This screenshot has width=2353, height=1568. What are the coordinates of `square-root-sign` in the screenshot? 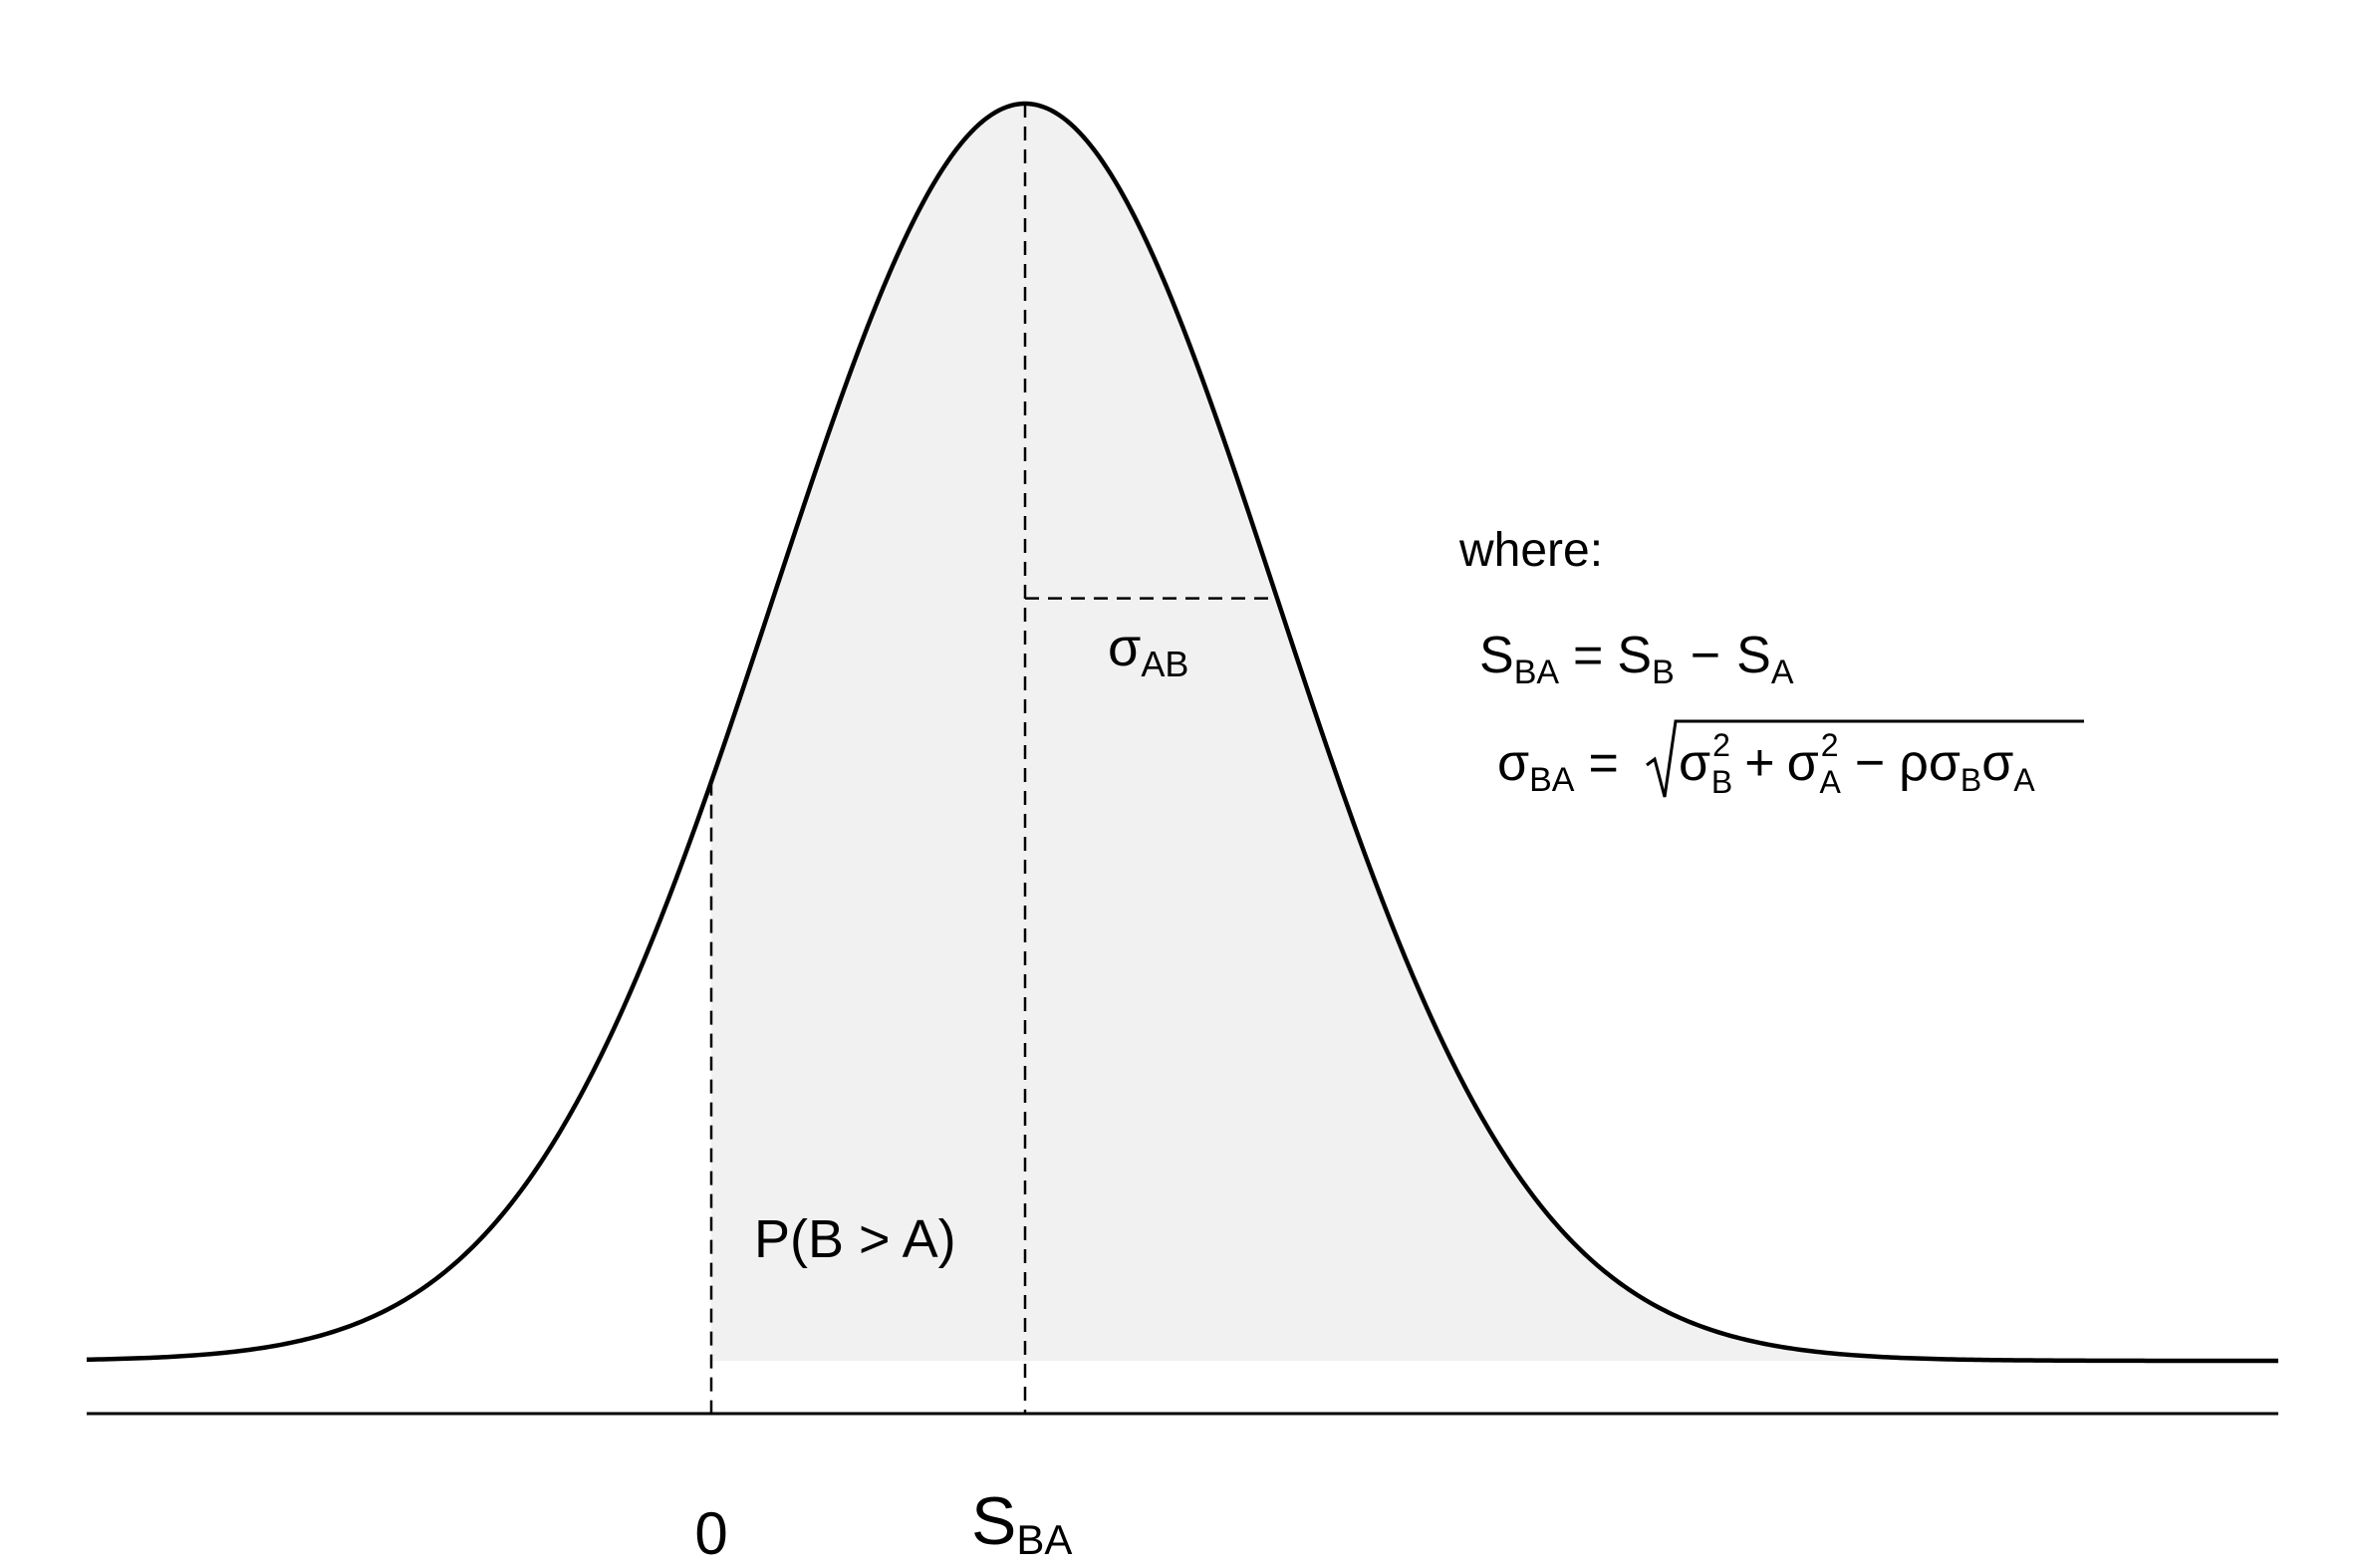 It's located at (1865, 758).